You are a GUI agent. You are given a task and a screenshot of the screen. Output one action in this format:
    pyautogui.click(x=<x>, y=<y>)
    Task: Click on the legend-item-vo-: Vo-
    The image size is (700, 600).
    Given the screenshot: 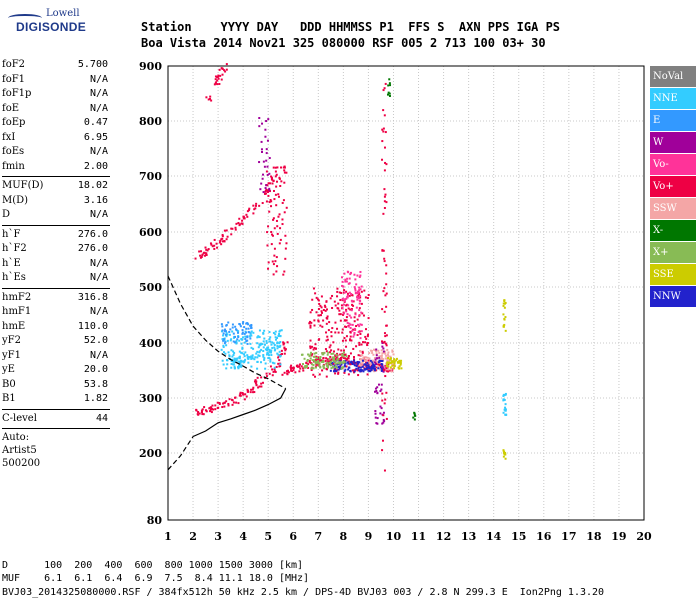 What is the action you would take?
    pyautogui.click(x=673, y=164)
    